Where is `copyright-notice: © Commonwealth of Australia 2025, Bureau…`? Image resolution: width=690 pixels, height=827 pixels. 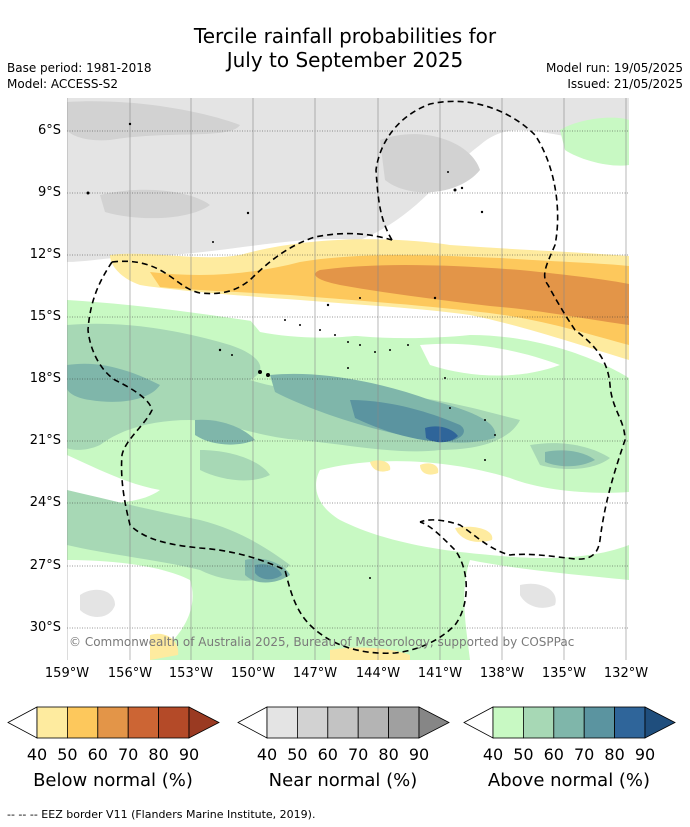 copyright-notice: © Commonwealth of Australia 2025, Bureau… is located at coordinates (322, 642).